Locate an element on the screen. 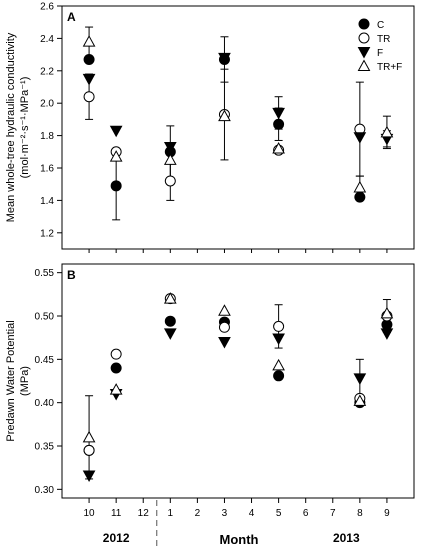 The image size is (424, 550). y-tick-label: 0.50 is located at coordinates (45, 317).